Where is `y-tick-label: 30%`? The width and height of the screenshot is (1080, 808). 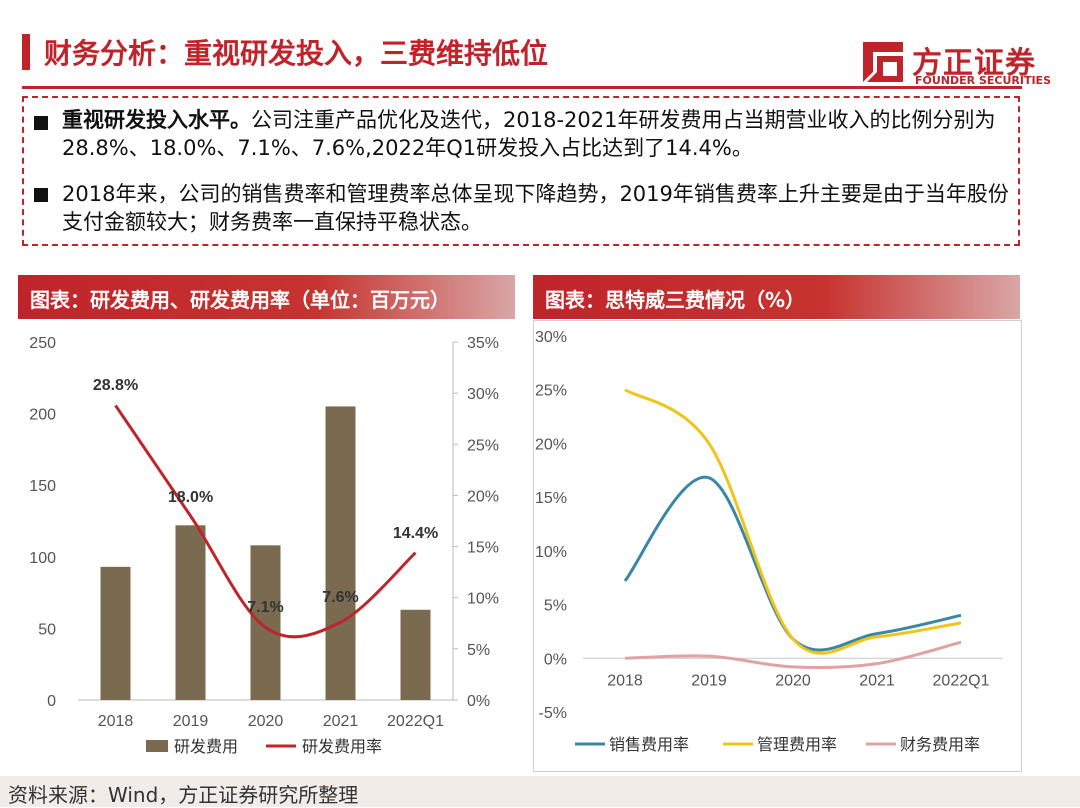
y-tick-label: 30% is located at coordinates (551, 337).